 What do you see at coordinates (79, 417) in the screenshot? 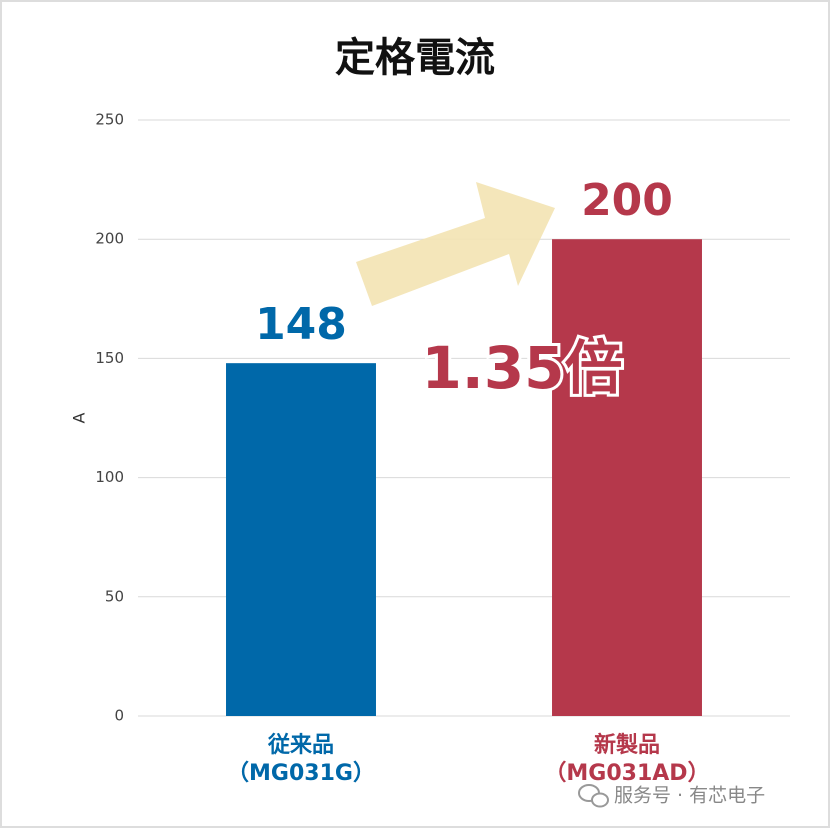
I see `y-axis-label: A` at bounding box center [79, 417].